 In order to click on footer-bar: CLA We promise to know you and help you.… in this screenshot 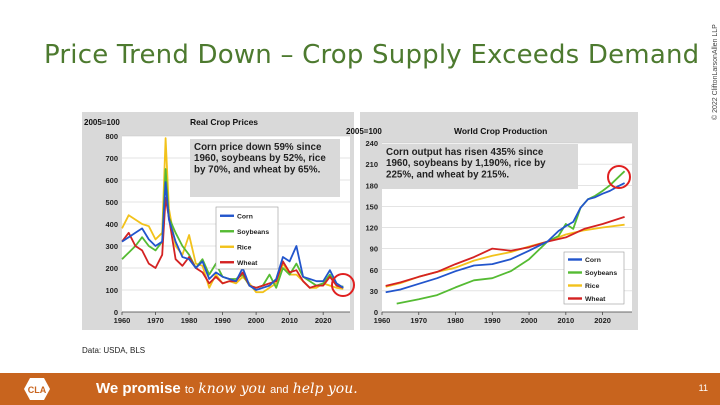, I will do `click(360, 389)`.